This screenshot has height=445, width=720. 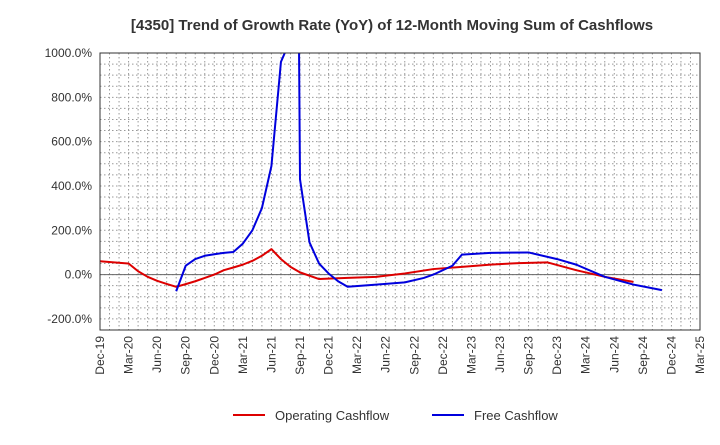 What do you see at coordinates (557, 355) in the screenshot?
I see `x-tick-label: Dec-23` at bounding box center [557, 355].